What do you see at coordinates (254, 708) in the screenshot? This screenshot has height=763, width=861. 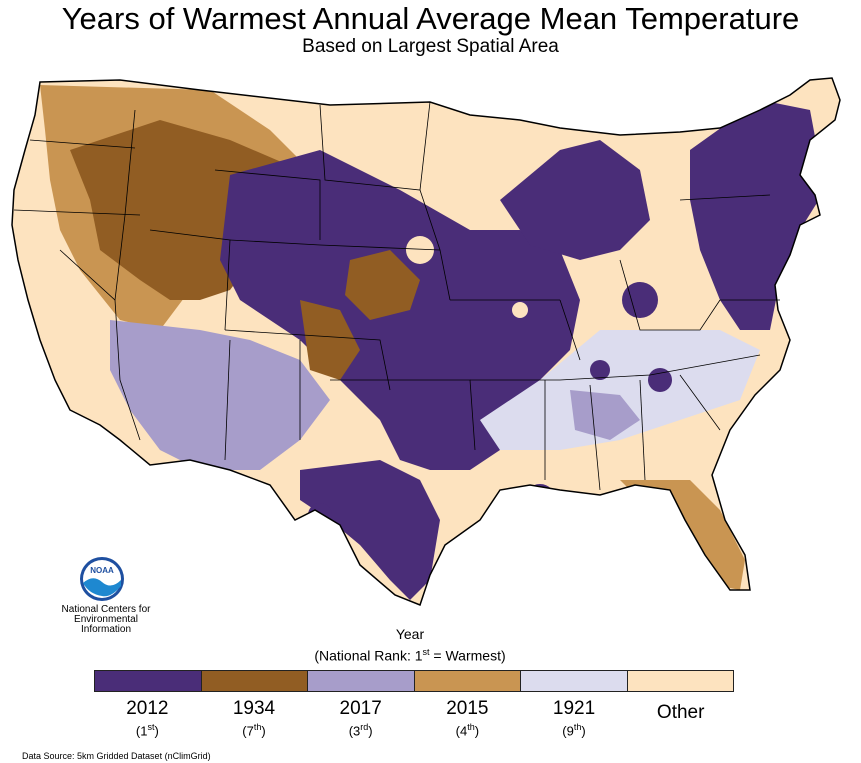 I see `legend-year: 1934` at bounding box center [254, 708].